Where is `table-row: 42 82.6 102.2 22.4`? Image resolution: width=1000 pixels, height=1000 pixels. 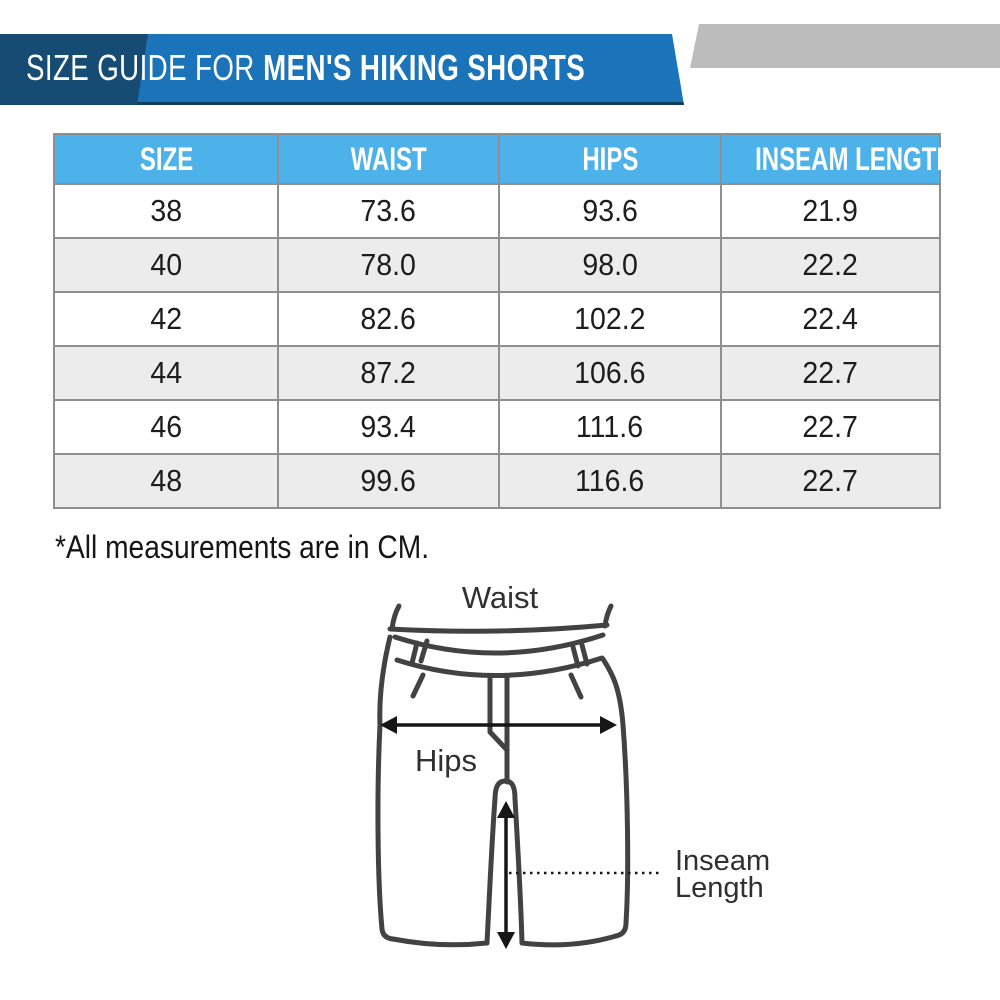 table-row: 42 82.6 102.2 22.4 is located at coordinates (496, 319).